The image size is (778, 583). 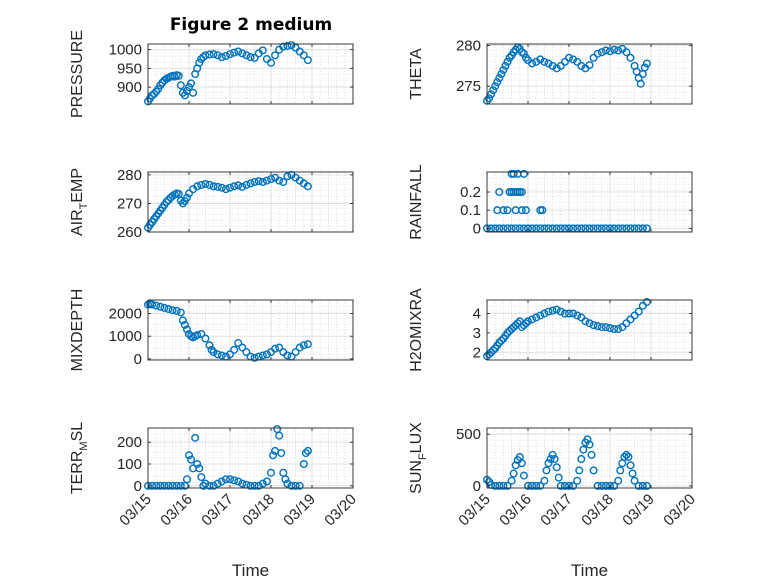 What do you see at coordinates (589, 570) in the screenshot?
I see `x-axis-label: Time` at bounding box center [589, 570].